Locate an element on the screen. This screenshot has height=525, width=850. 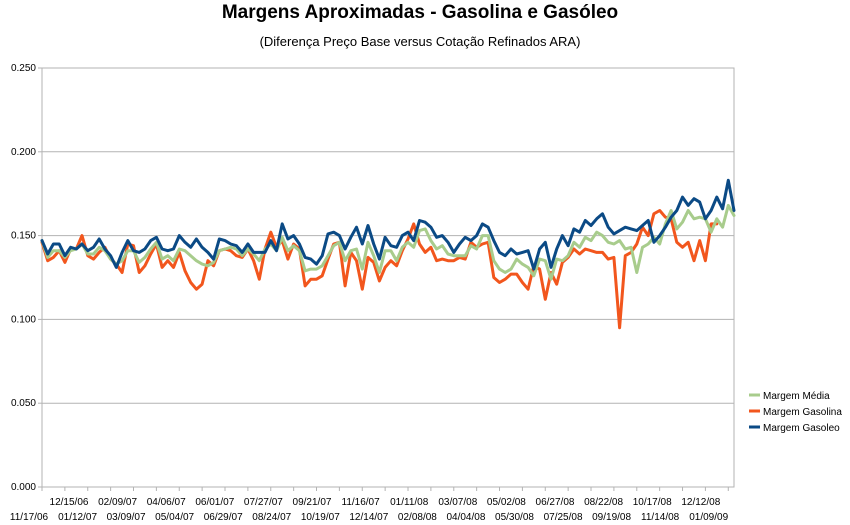
x-tick-label: 02/08/08 is located at coordinates (417, 517).